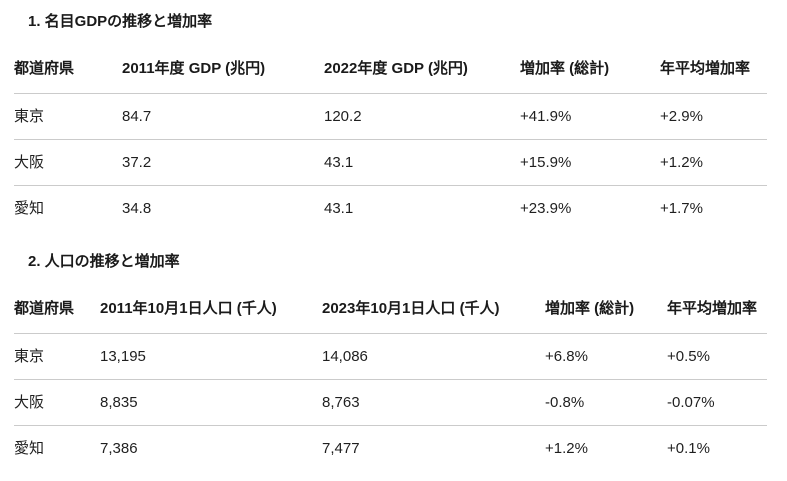 The width and height of the screenshot is (787, 481). What do you see at coordinates (211, 402) in the screenshot?
I see `population-2011-cell: 8,835` at bounding box center [211, 402].